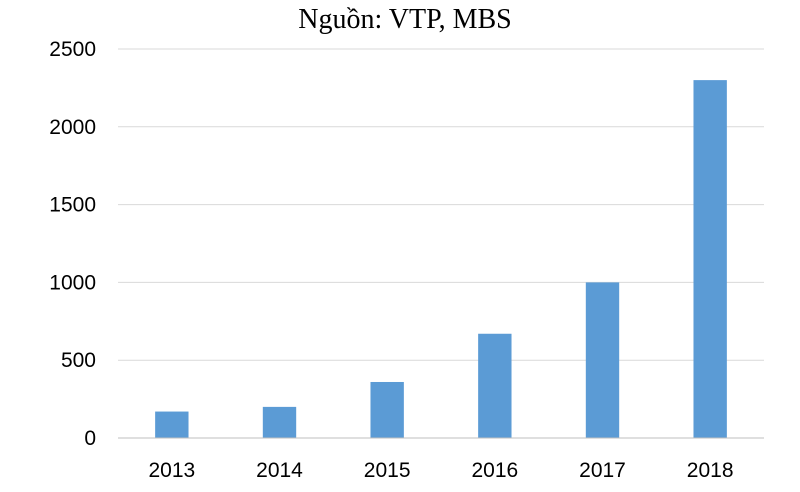 This screenshot has height=492, width=800. What do you see at coordinates (440, 470) in the screenshot?
I see `x-axis-ticks: 2013 2014 2015 2016 2017 2018` at bounding box center [440, 470].